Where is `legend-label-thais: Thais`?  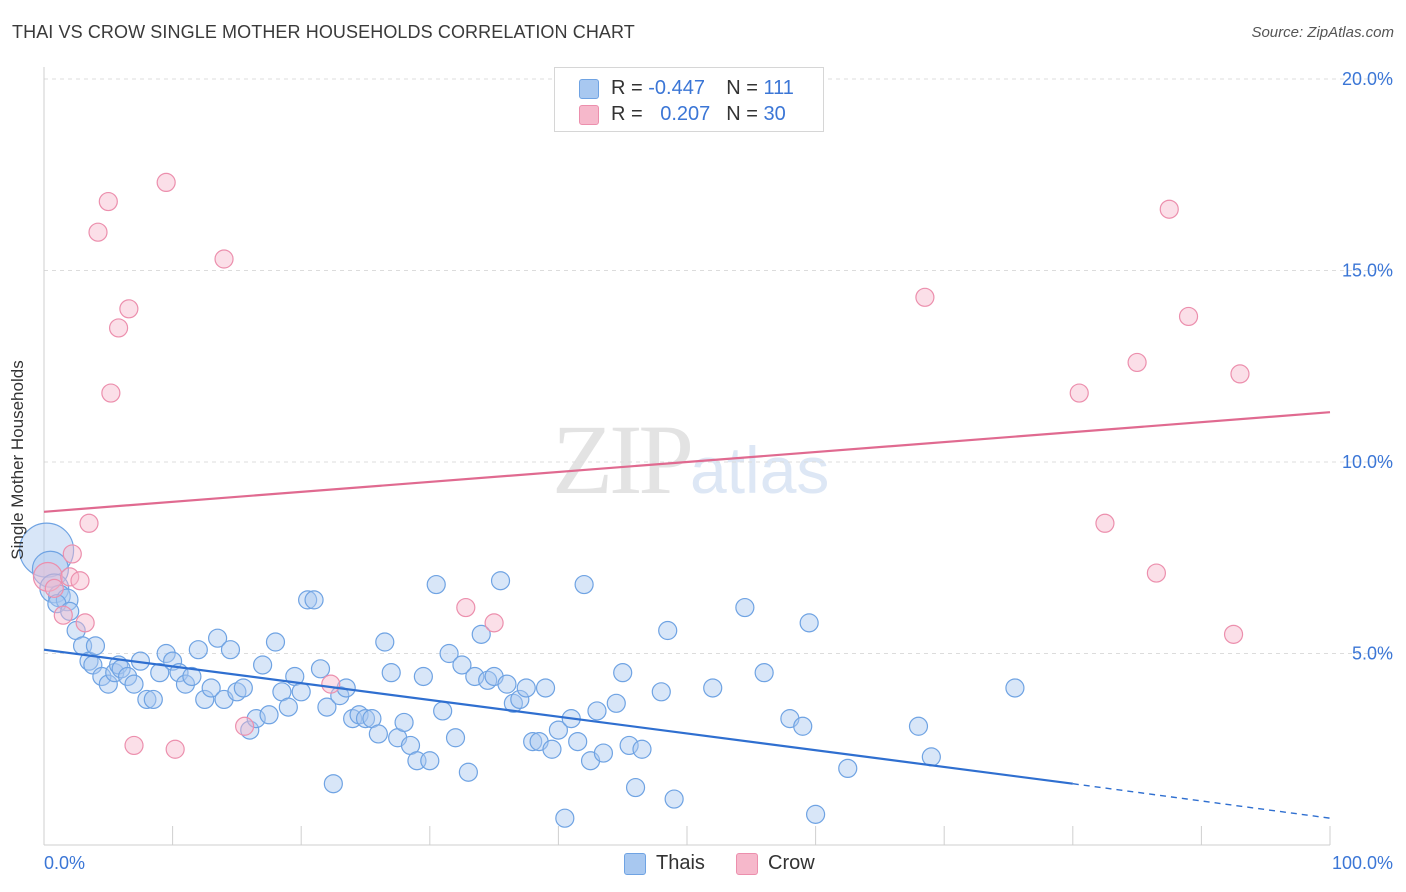
legend-label-thais: Thais is located at coordinates (680, 863).